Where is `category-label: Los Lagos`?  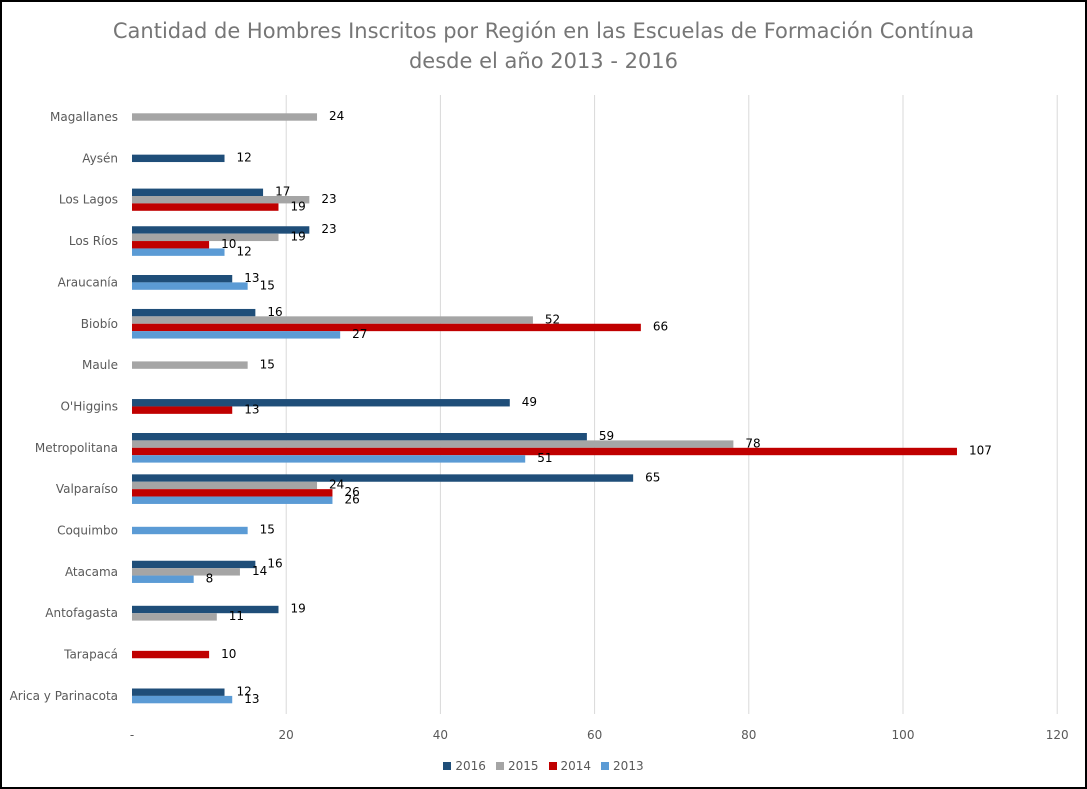 category-label: Los Lagos is located at coordinates (88, 200).